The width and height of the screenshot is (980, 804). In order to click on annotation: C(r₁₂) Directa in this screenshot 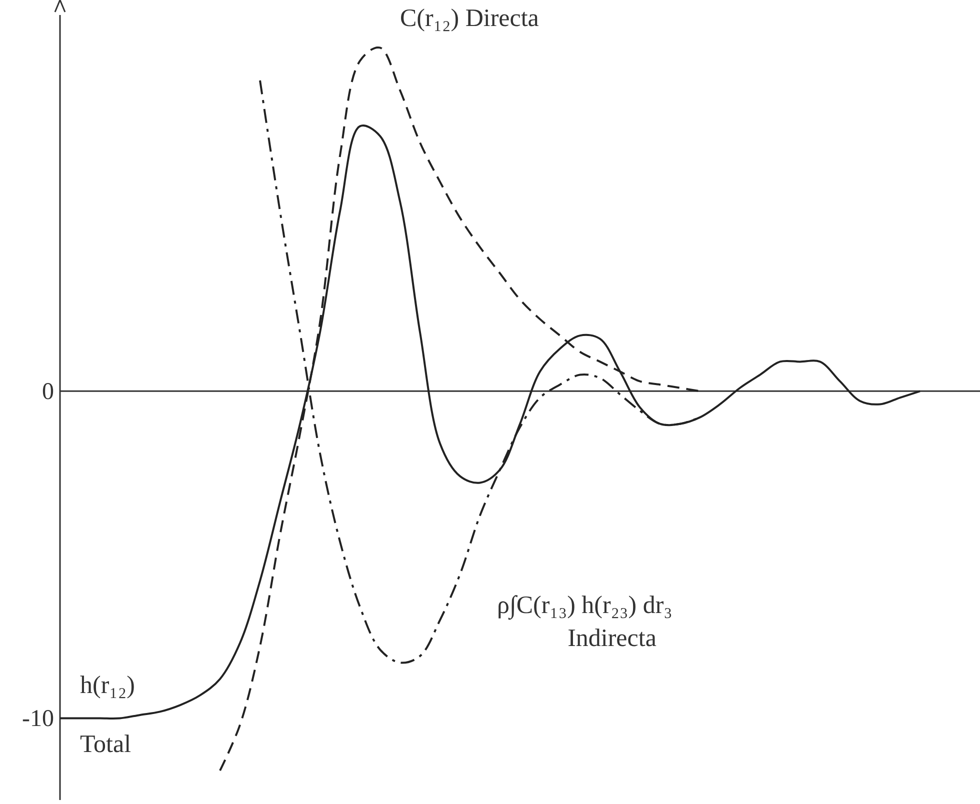, I will do `click(469, 18)`.